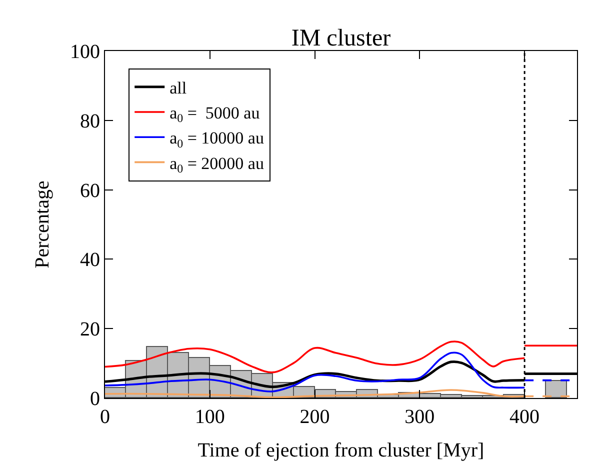 Image resolution: width=590 pixels, height=471 pixels. Describe the element at coordinates (90, 329) in the screenshot. I see `y-tick-label: 20` at that location.